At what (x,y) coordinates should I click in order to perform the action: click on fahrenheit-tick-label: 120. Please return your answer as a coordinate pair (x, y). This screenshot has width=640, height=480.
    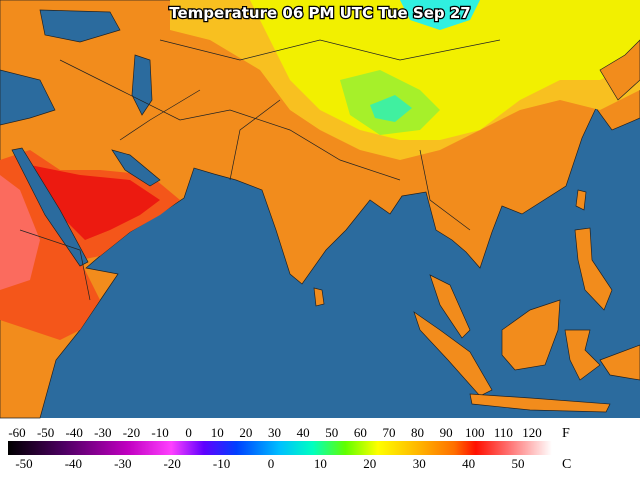
    Looking at the image, I should click on (532, 432).